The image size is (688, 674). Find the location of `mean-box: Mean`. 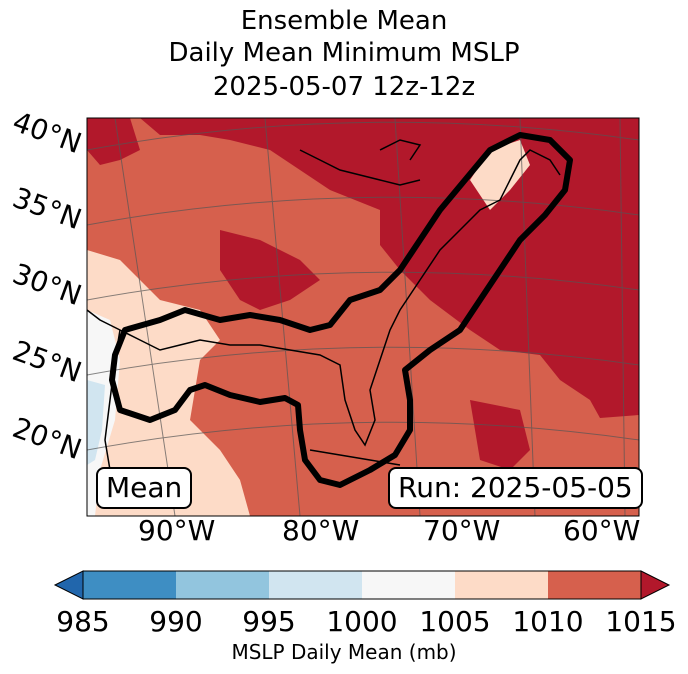

mean-box: Mean is located at coordinates (144, 488).